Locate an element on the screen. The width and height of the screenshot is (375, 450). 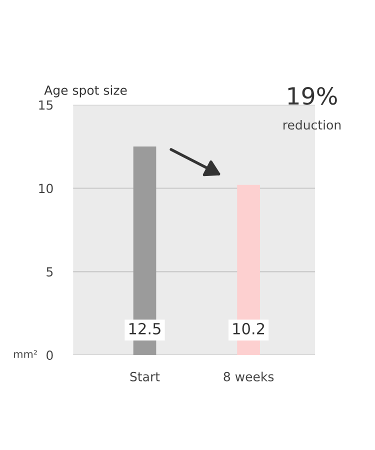
y-tick-label: 5 is located at coordinates (49, 272).